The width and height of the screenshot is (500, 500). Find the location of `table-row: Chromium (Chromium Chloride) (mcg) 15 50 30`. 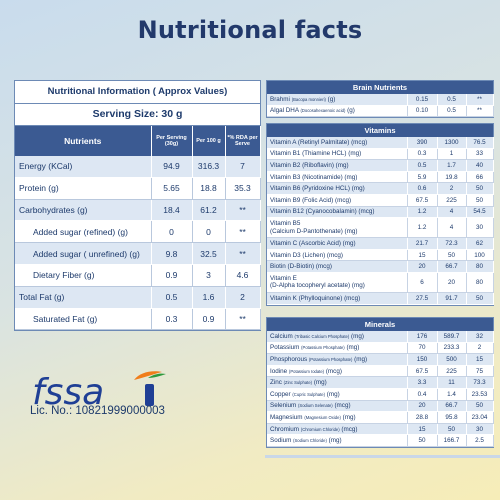

table-row: Chromium (Chromium Chloride) (mcg) 15 50 30 is located at coordinates (380, 429).